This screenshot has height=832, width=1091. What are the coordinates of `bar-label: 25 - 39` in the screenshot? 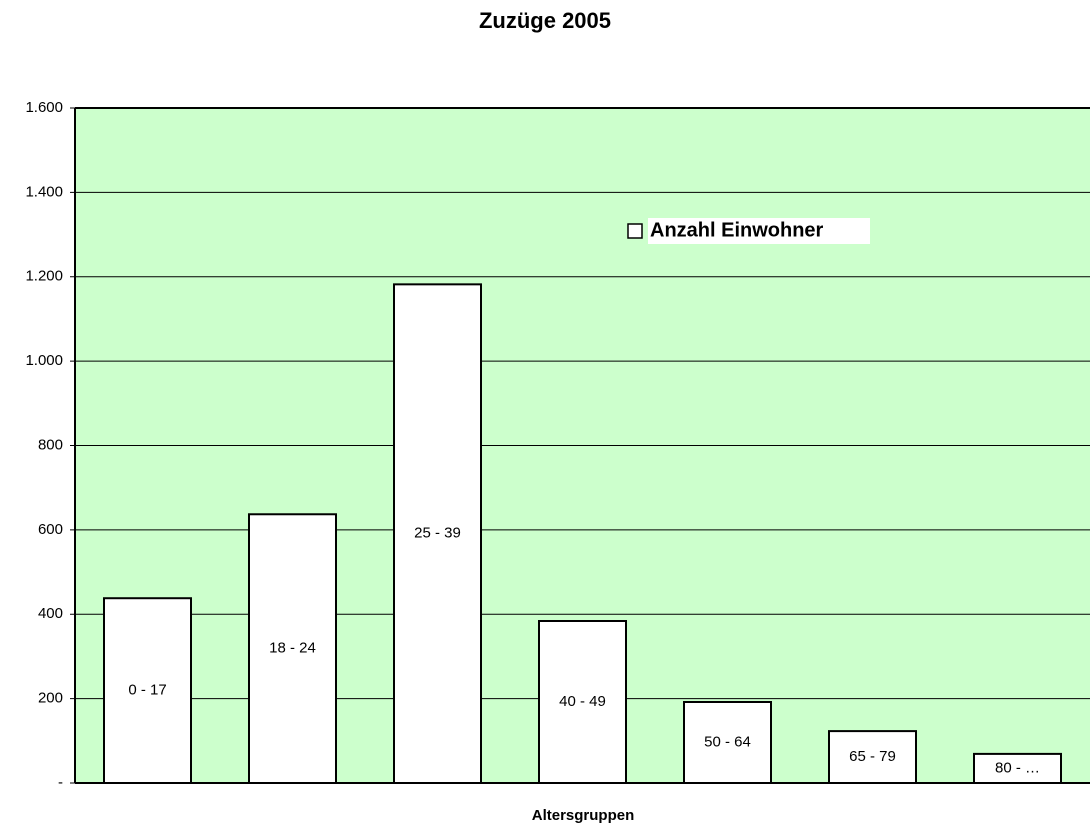 It's located at (437, 533).